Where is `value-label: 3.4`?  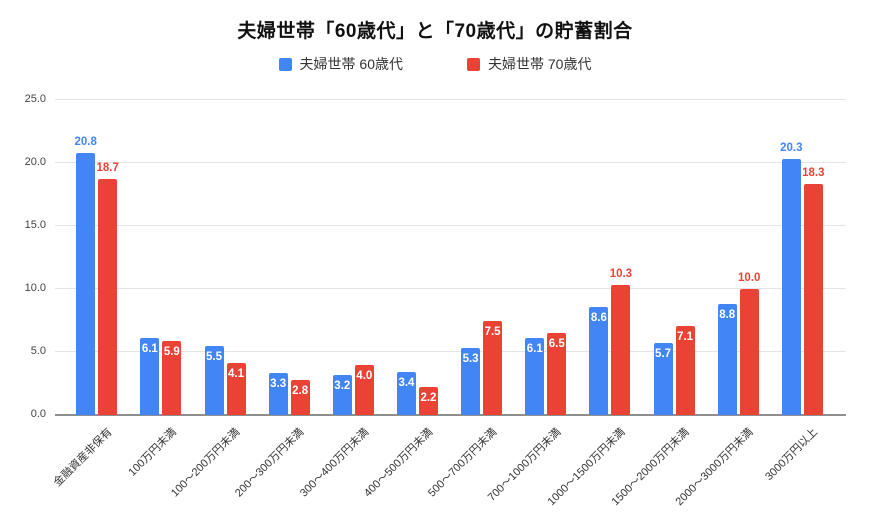
value-label: 3.4 is located at coordinates (406, 383).